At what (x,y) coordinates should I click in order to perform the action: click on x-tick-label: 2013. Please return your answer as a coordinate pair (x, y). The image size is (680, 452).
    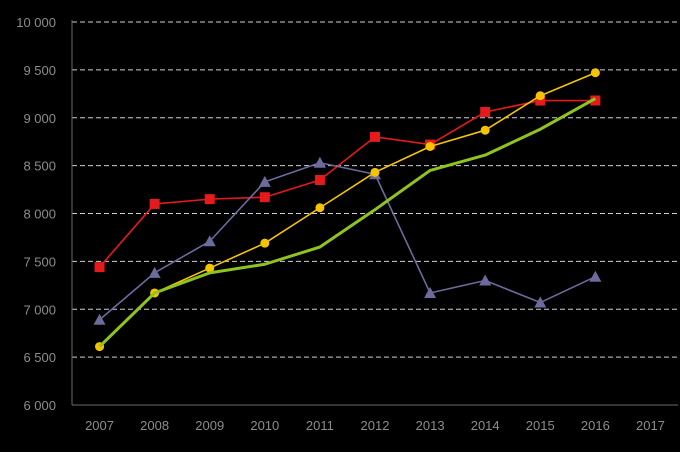
    Looking at the image, I should click on (430, 425).